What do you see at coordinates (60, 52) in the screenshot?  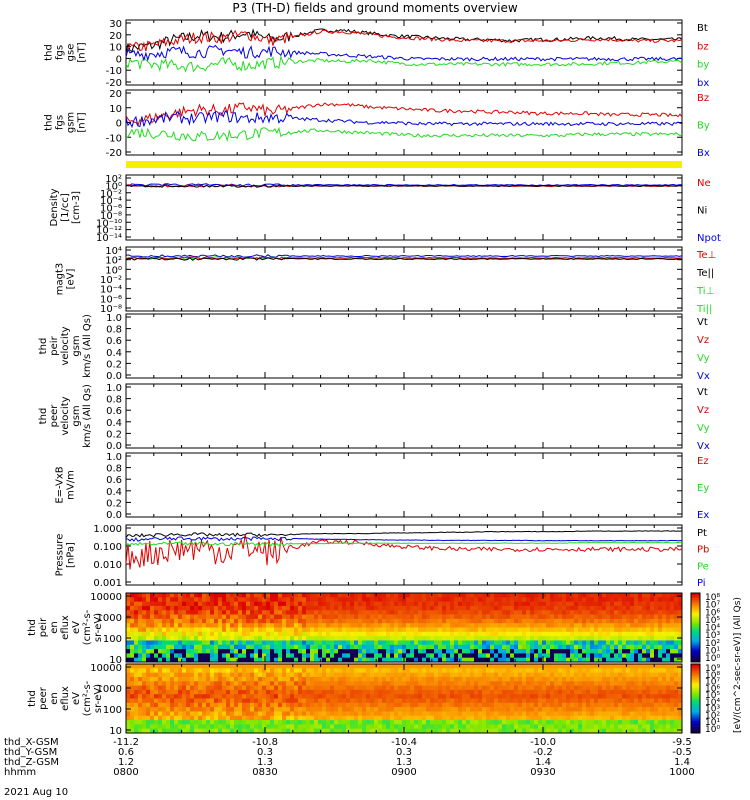 I see `panel-fgs-gse-ylabel: fgs` at bounding box center [60, 52].